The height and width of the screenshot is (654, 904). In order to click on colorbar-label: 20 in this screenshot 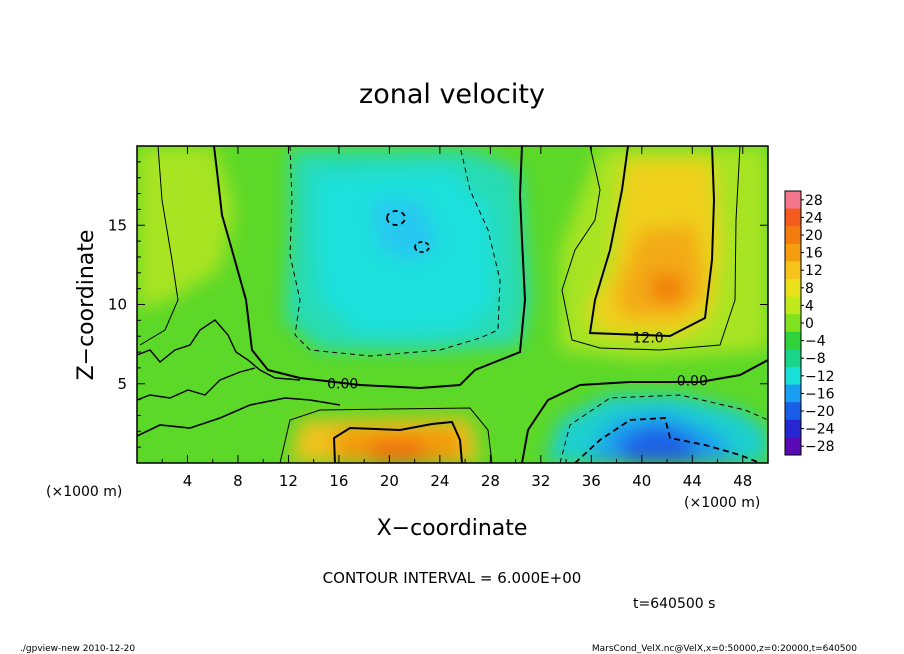, I will do `click(814, 236)`.